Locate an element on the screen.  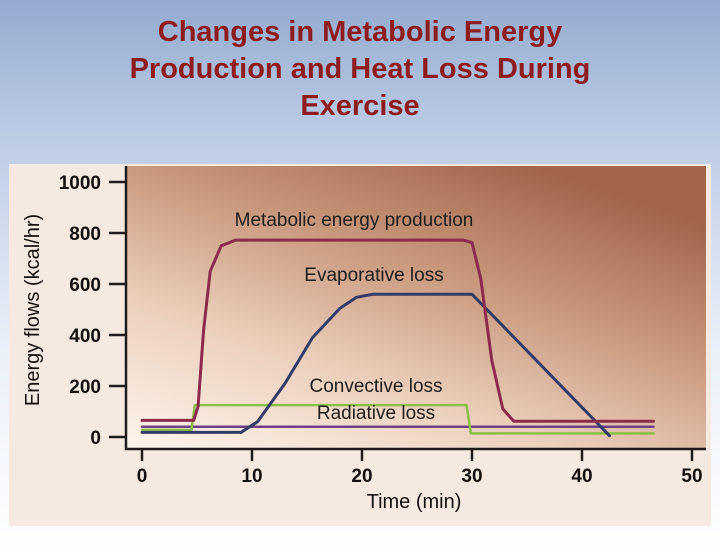
y-tick-label: 800 is located at coordinates (85, 234).